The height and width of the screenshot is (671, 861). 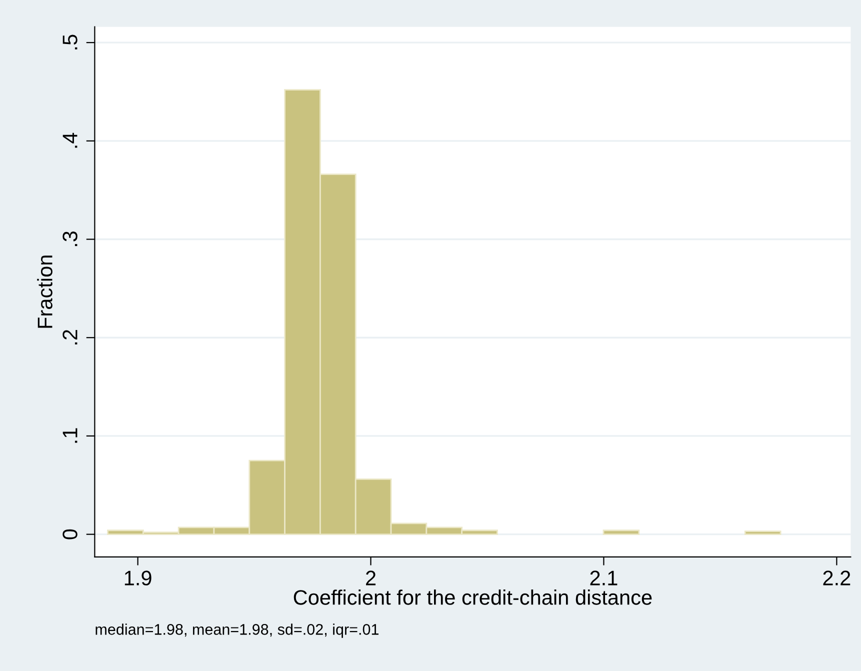 What do you see at coordinates (138, 578) in the screenshot?
I see `x-tick-label: 1.9` at bounding box center [138, 578].